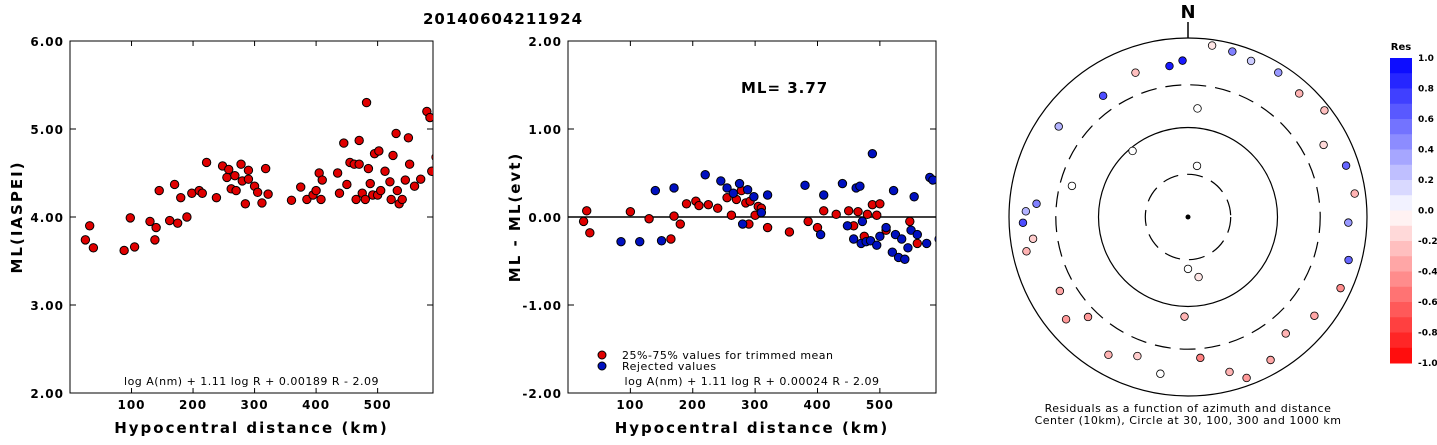 The height and width of the screenshot is (445, 1437). What do you see at coordinates (1427, 242) in the screenshot?
I see `colorbar-tick-label: -0.2` at bounding box center [1427, 242].